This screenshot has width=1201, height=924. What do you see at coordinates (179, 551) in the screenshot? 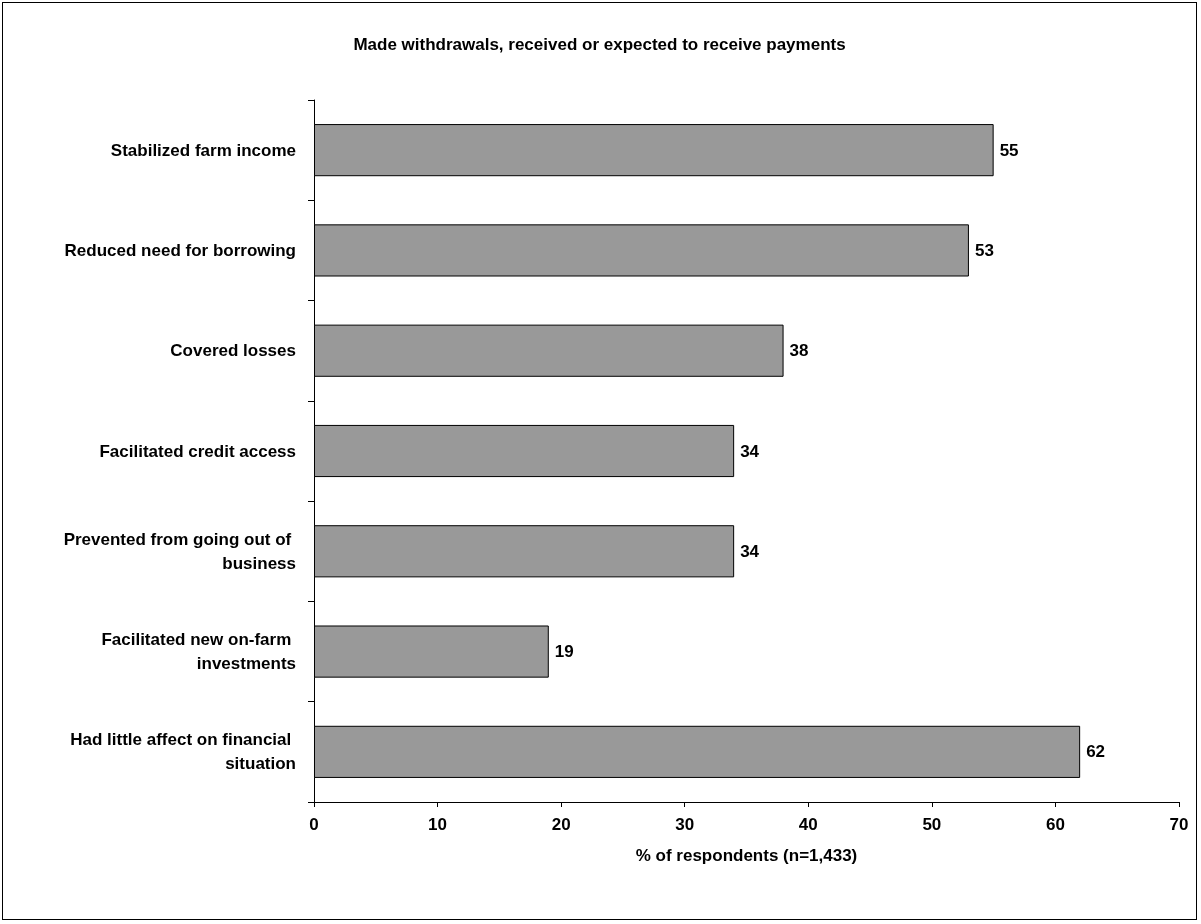
I see `y-tick-label: Prevented from going out of business` at bounding box center [179, 551].